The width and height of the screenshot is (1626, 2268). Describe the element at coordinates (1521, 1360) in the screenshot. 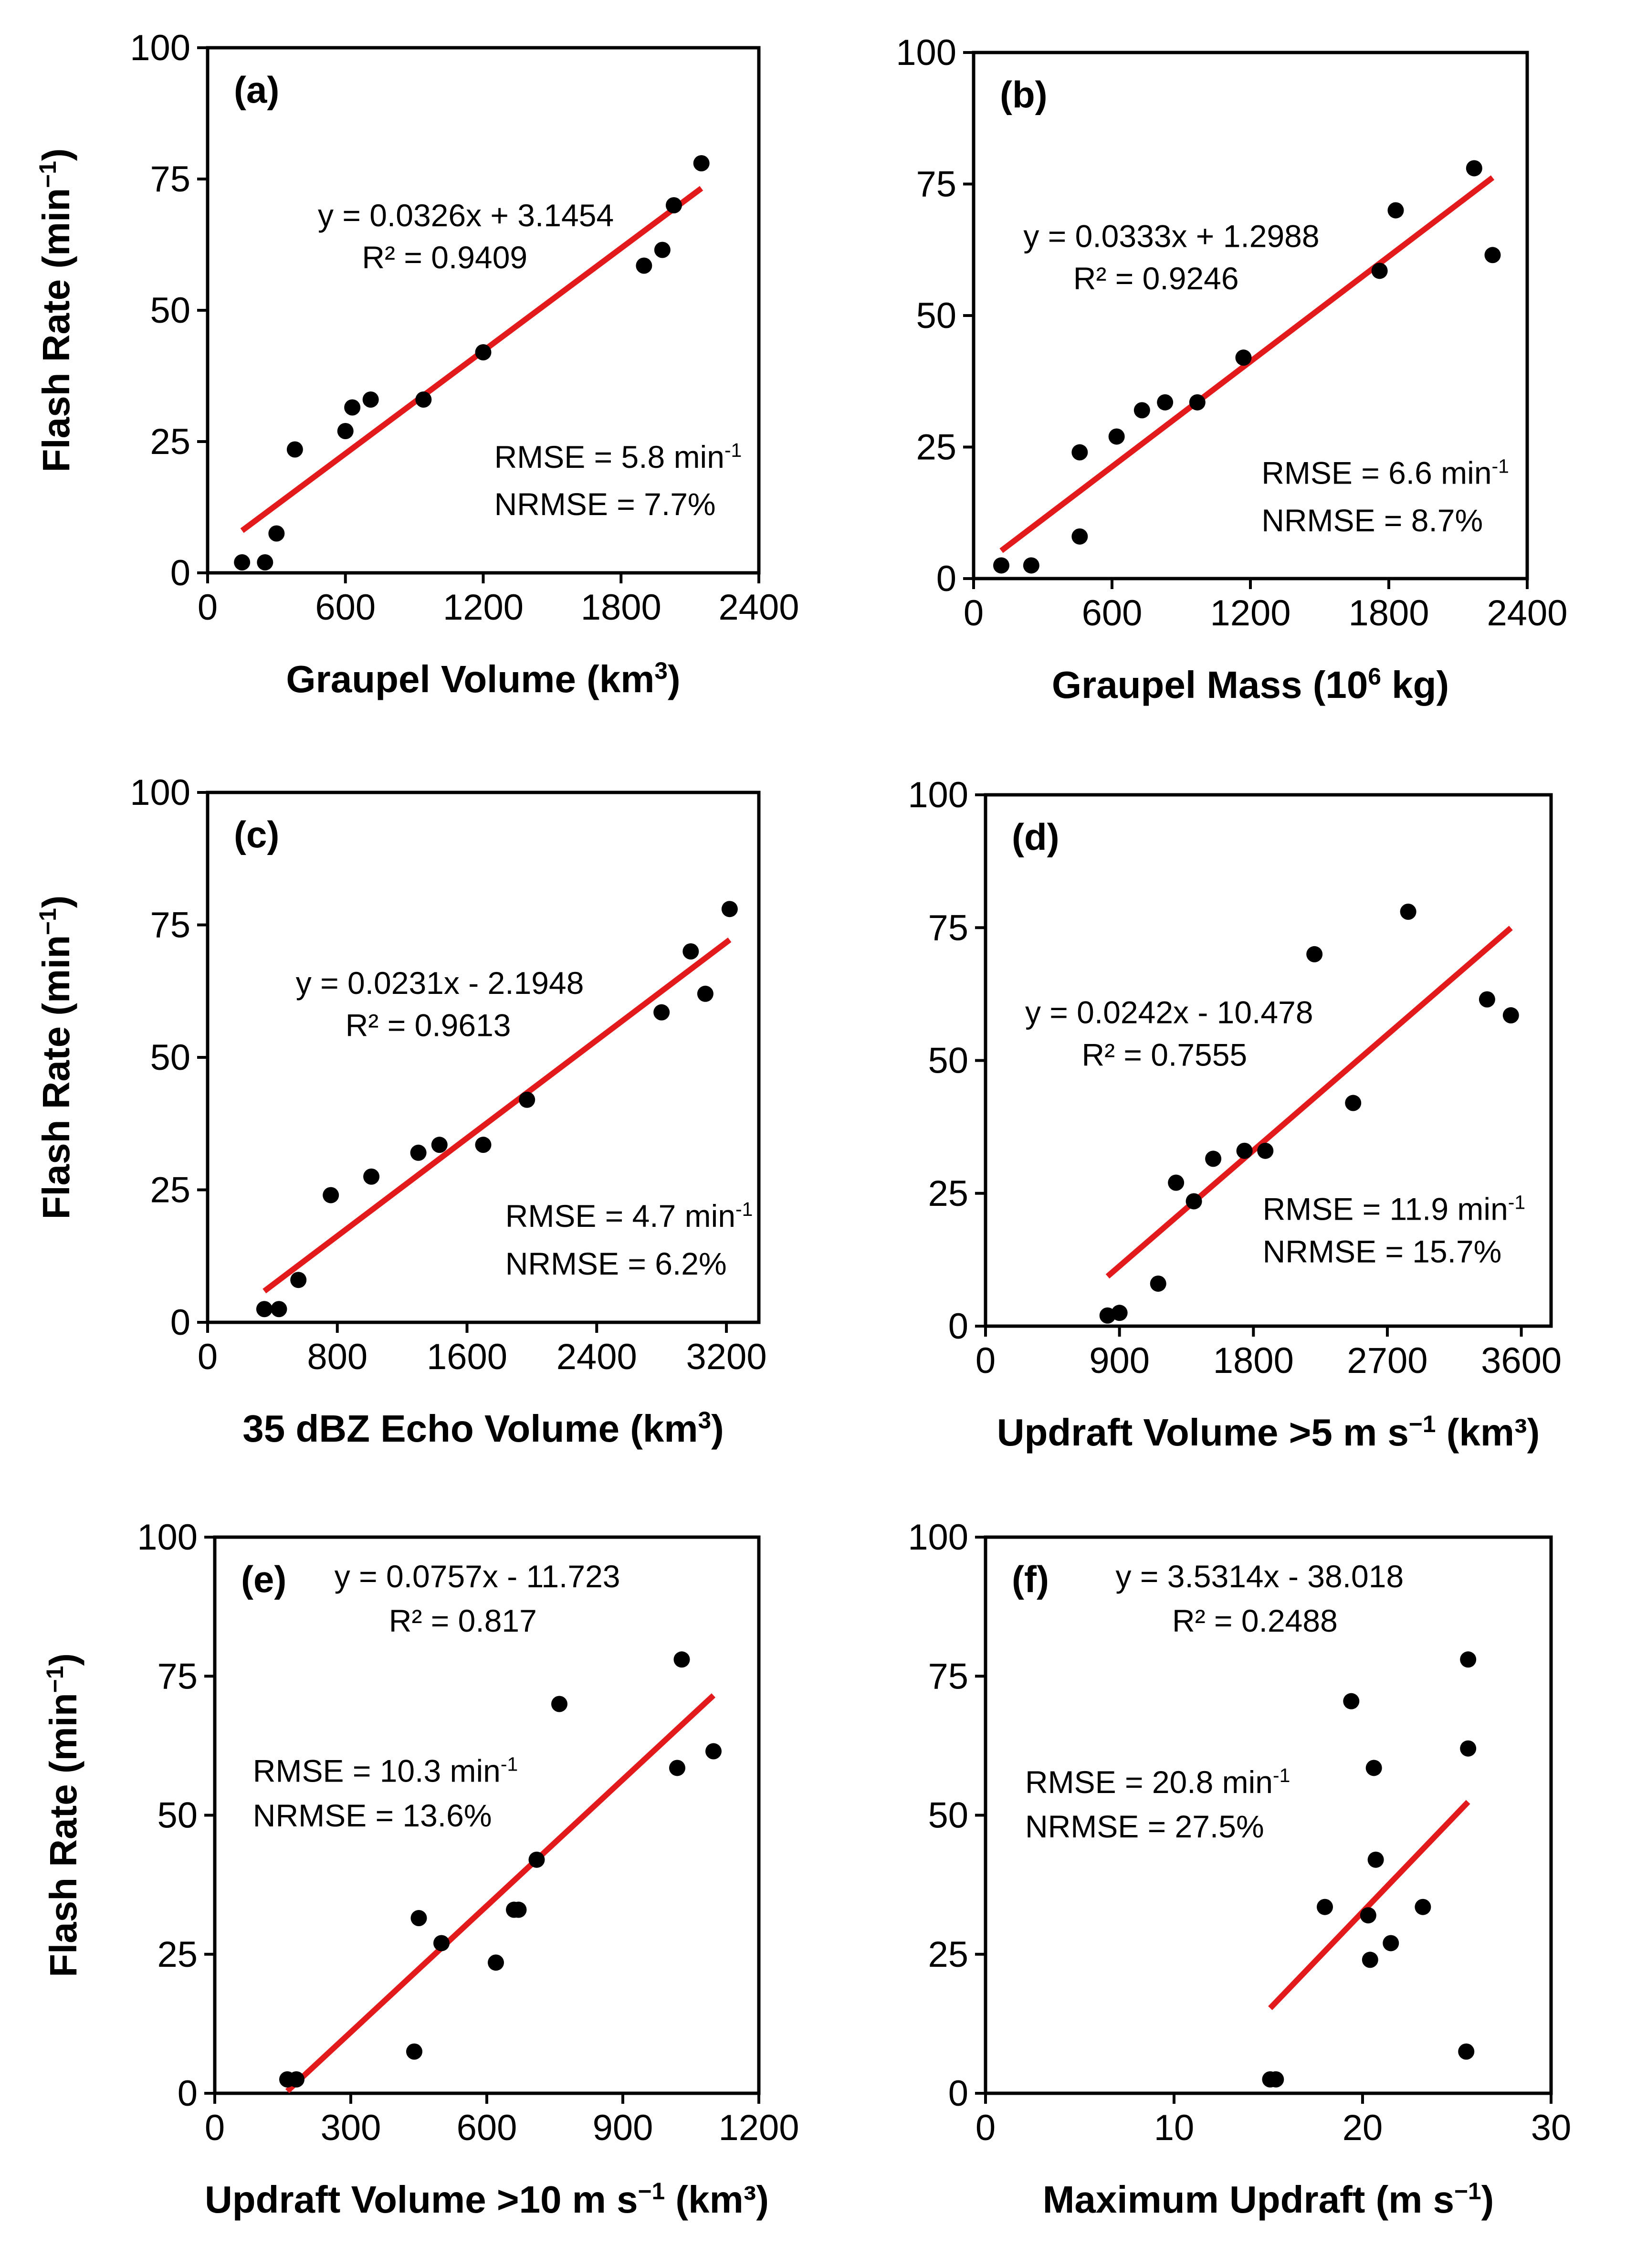

I see `x-tick-label: 3600` at that location.